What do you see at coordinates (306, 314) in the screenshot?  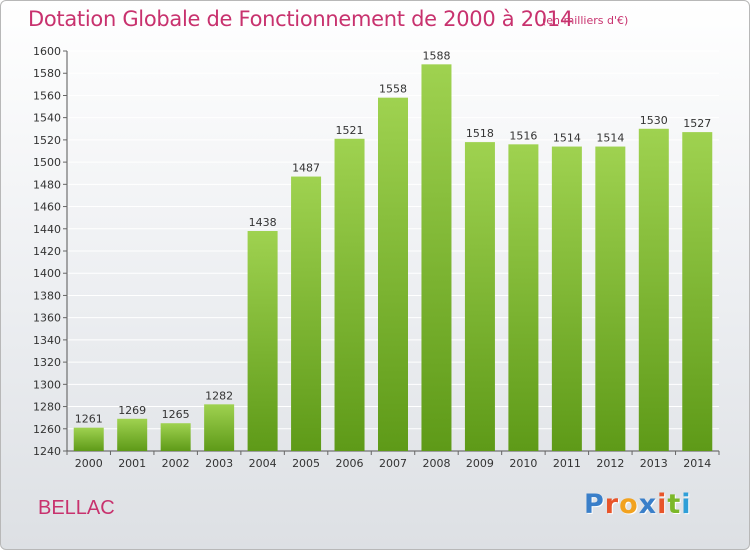 I see `bar-2005` at bounding box center [306, 314].